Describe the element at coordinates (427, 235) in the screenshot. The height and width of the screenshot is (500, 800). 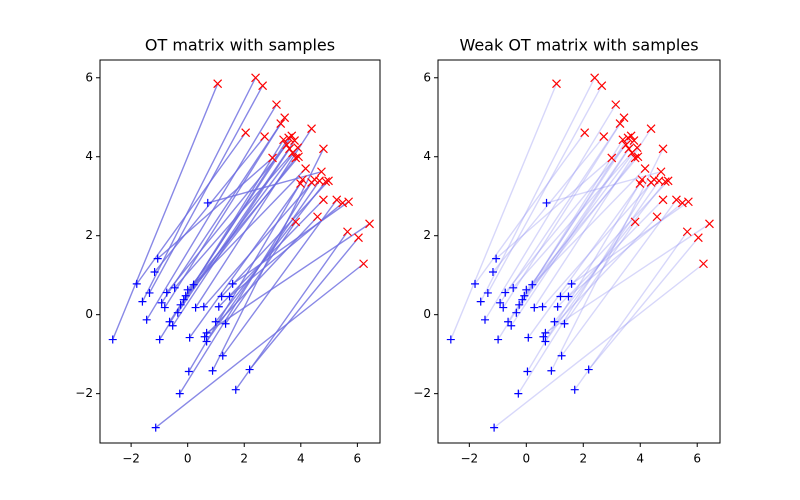
I see `y-tick-label: 2` at that location.